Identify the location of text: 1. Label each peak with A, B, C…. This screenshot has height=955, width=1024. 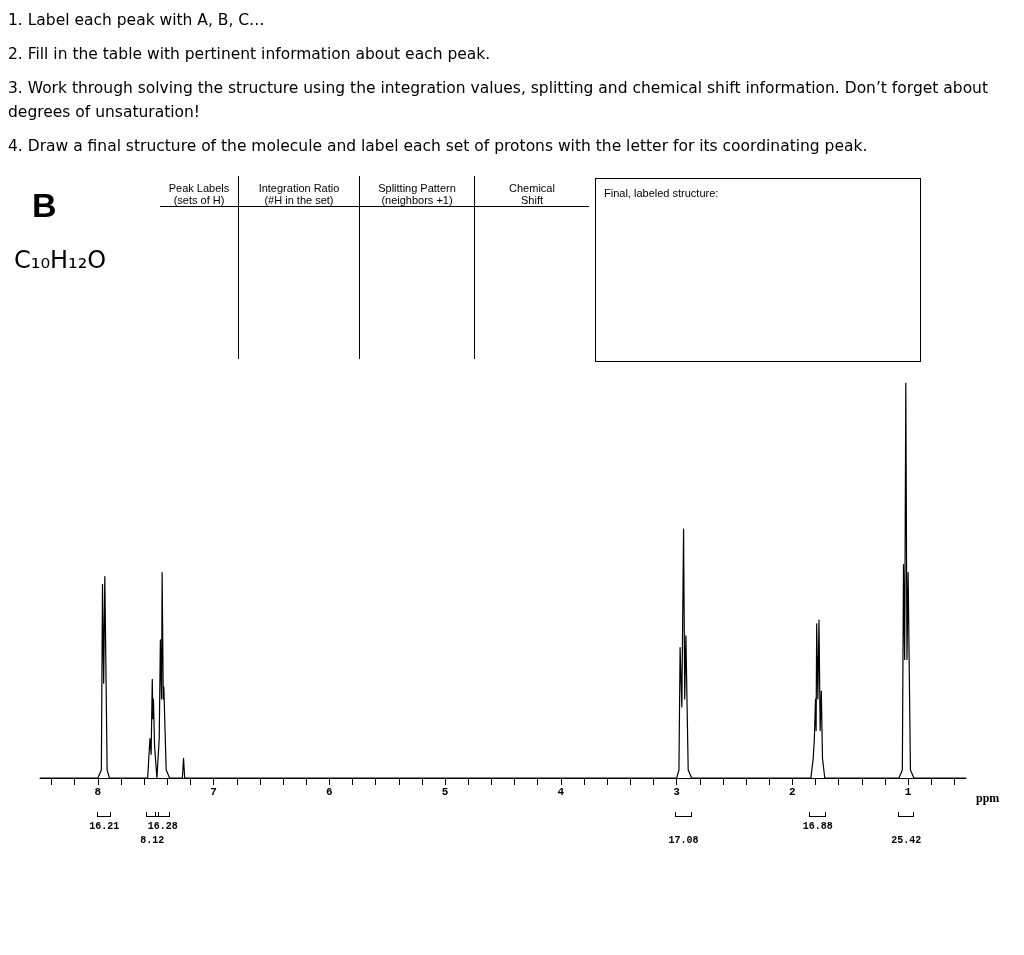
(137, 20).